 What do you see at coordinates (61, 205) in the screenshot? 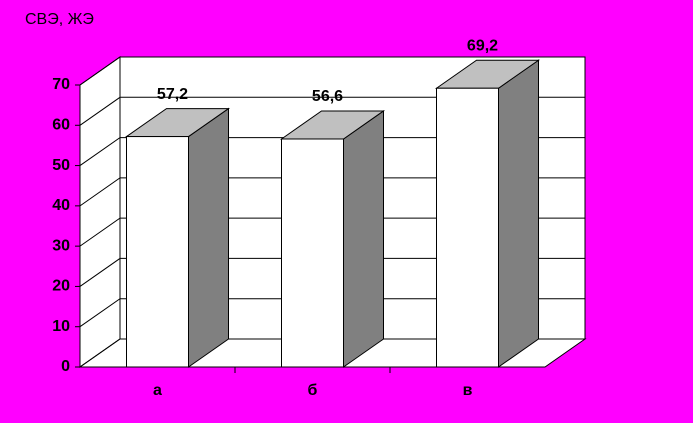
I see `y-tick-label: 40` at bounding box center [61, 205].